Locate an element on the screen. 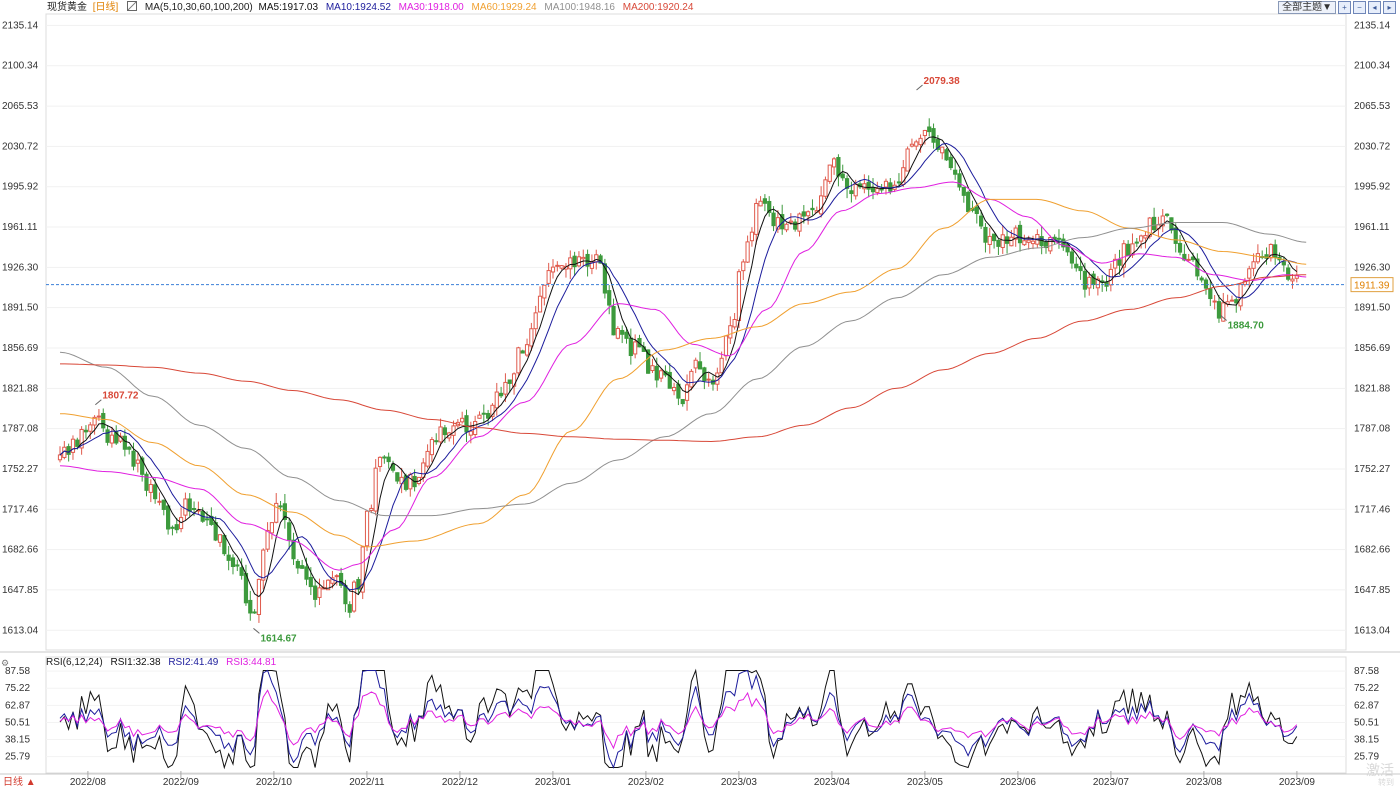 The image size is (1400, 795). activation-watermark: 激活 转到 is located at coordinates (1380, 774).